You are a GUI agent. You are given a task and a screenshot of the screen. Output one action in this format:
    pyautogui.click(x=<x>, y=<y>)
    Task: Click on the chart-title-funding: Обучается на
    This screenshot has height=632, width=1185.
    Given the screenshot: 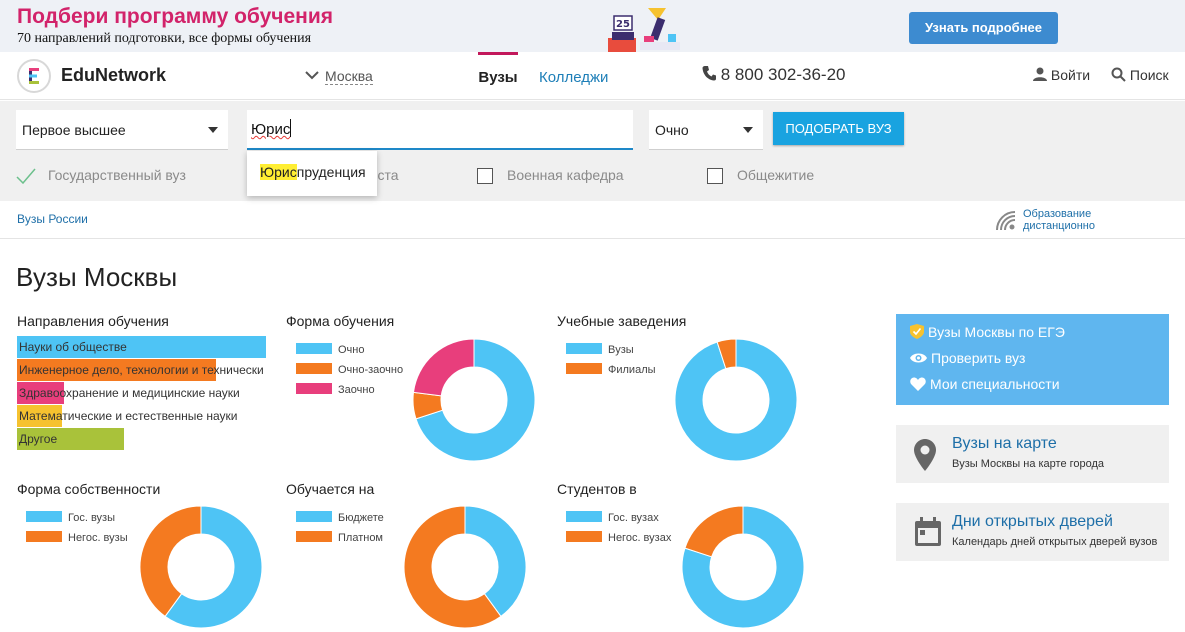 What is the action you would take?
    pyautogui.click(x=330, y=489)
    